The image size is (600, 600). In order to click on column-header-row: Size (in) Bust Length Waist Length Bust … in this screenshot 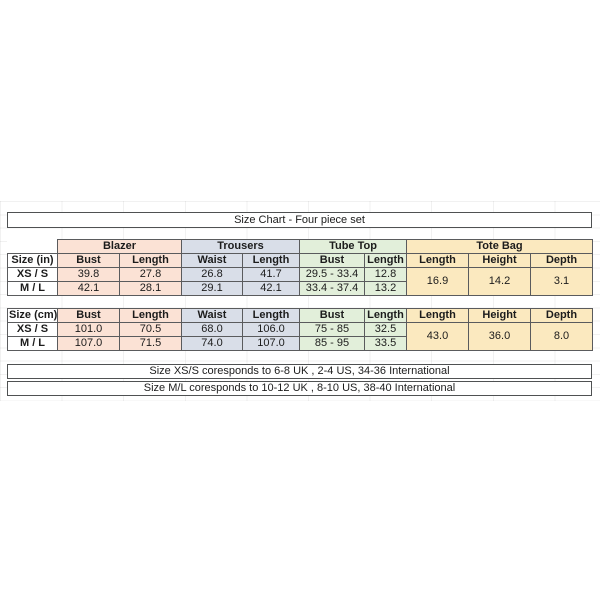, I will do `click(300, 260)`.